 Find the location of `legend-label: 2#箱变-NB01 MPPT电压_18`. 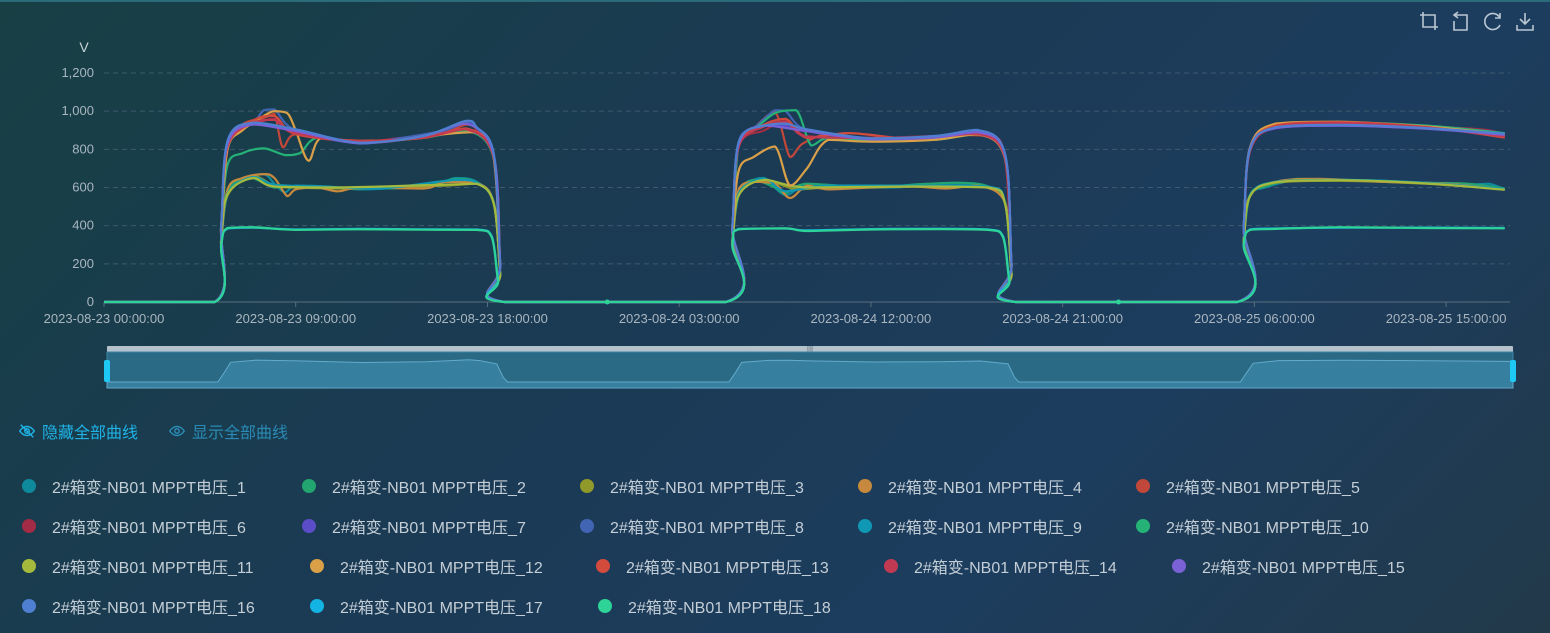

legend-label: 2#箱变-NB01 MPPT电压_18 is located at coordinates (729, 608).